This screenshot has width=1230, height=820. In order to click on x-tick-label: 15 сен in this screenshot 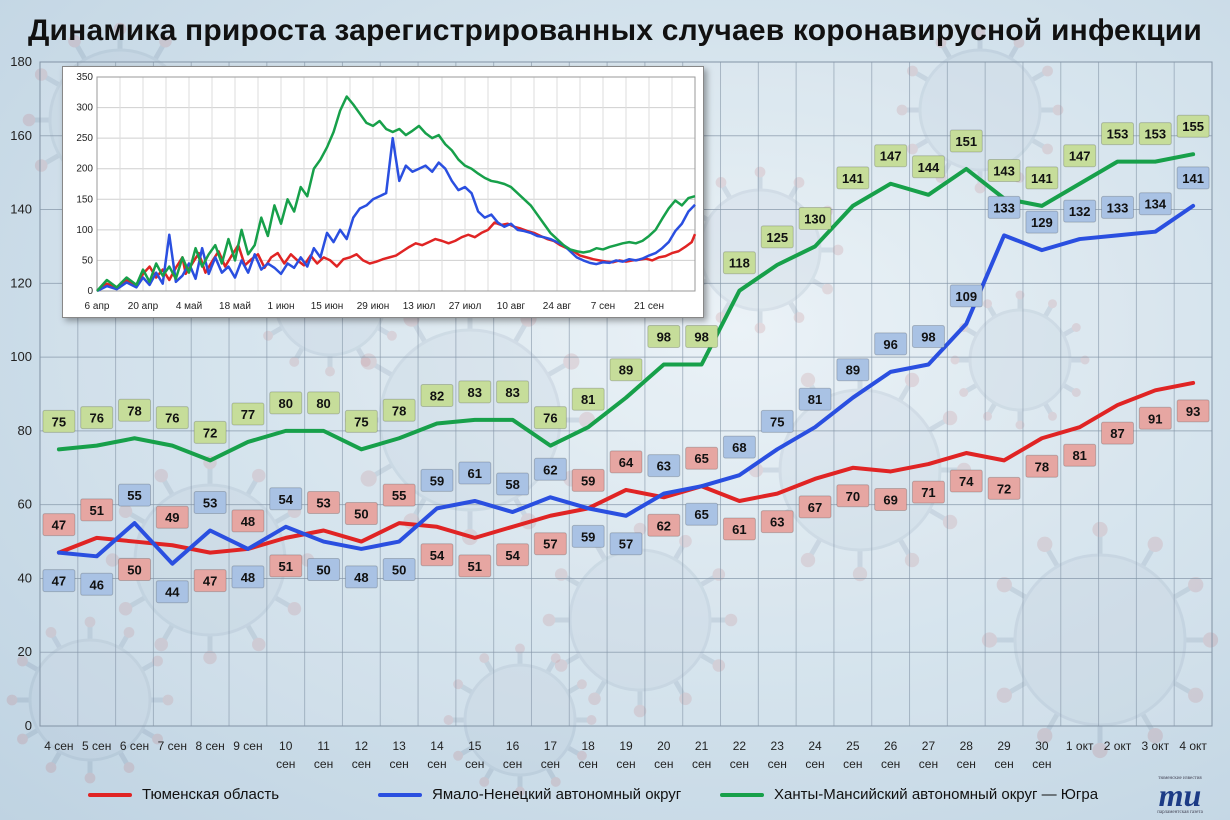, I will do `click(474, 755)`.